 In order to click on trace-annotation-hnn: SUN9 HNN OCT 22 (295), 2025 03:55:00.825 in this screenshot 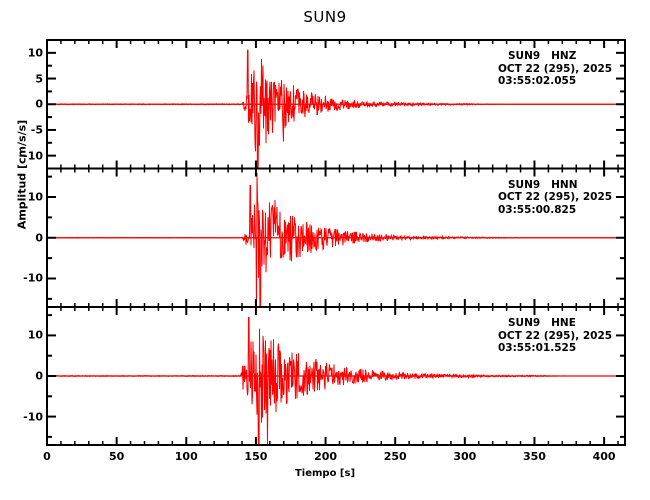, I will do `click(555, 198)`.